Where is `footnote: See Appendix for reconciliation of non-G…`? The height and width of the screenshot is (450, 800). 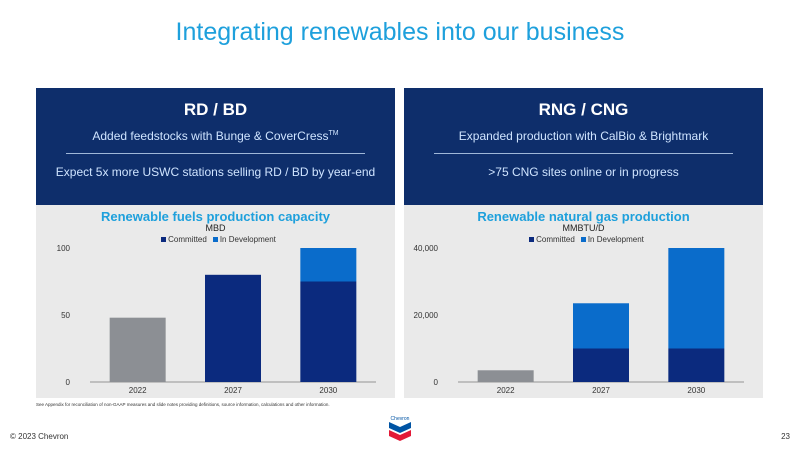 footnote: See Appendix for reconciliation of non-G… is located at coordinates (183, 404).